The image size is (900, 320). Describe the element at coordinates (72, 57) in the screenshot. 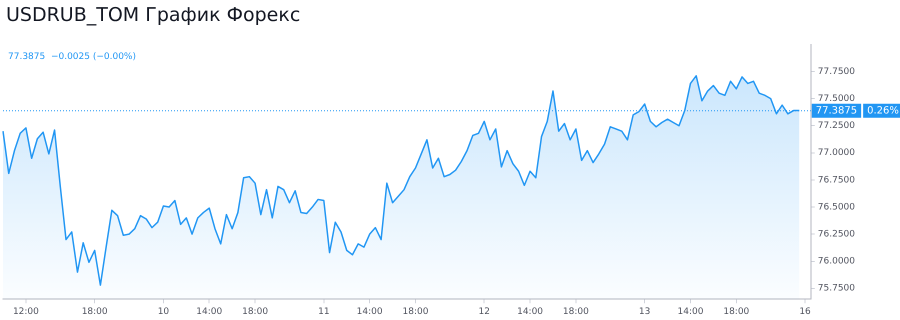

I see `annotation: 77.3875 −0.0025 (−0.00%)` at that location.